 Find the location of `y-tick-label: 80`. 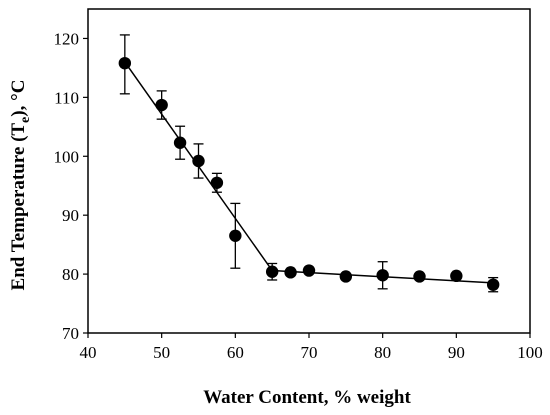

y-tick-label: 80 is located at coordinates (70, 274).